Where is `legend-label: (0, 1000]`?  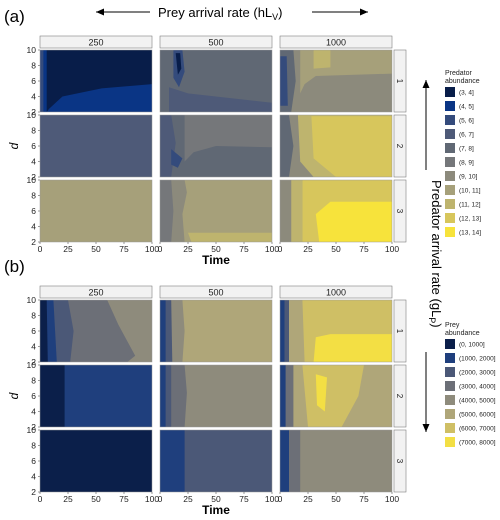 legend-label: (0, 1000] is located at coordinates (472, 345).